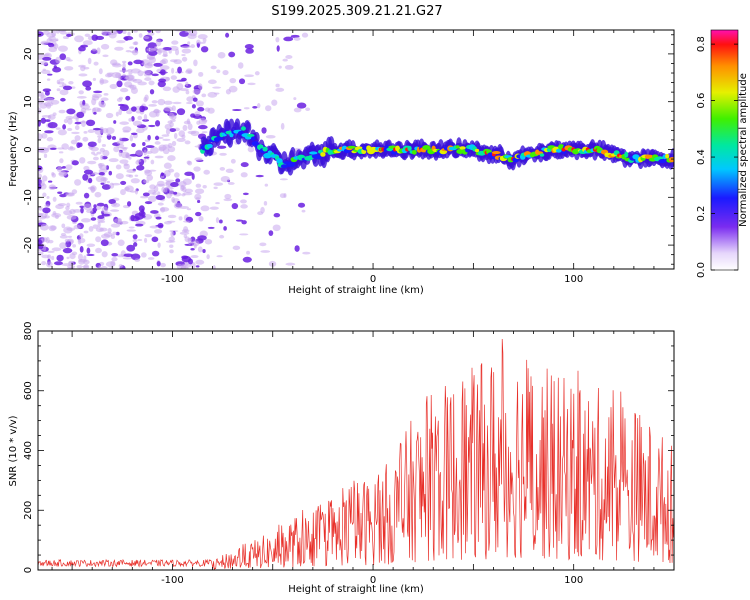  I want to click on colorbar-tick-label: 0.8, so click(701, 44).